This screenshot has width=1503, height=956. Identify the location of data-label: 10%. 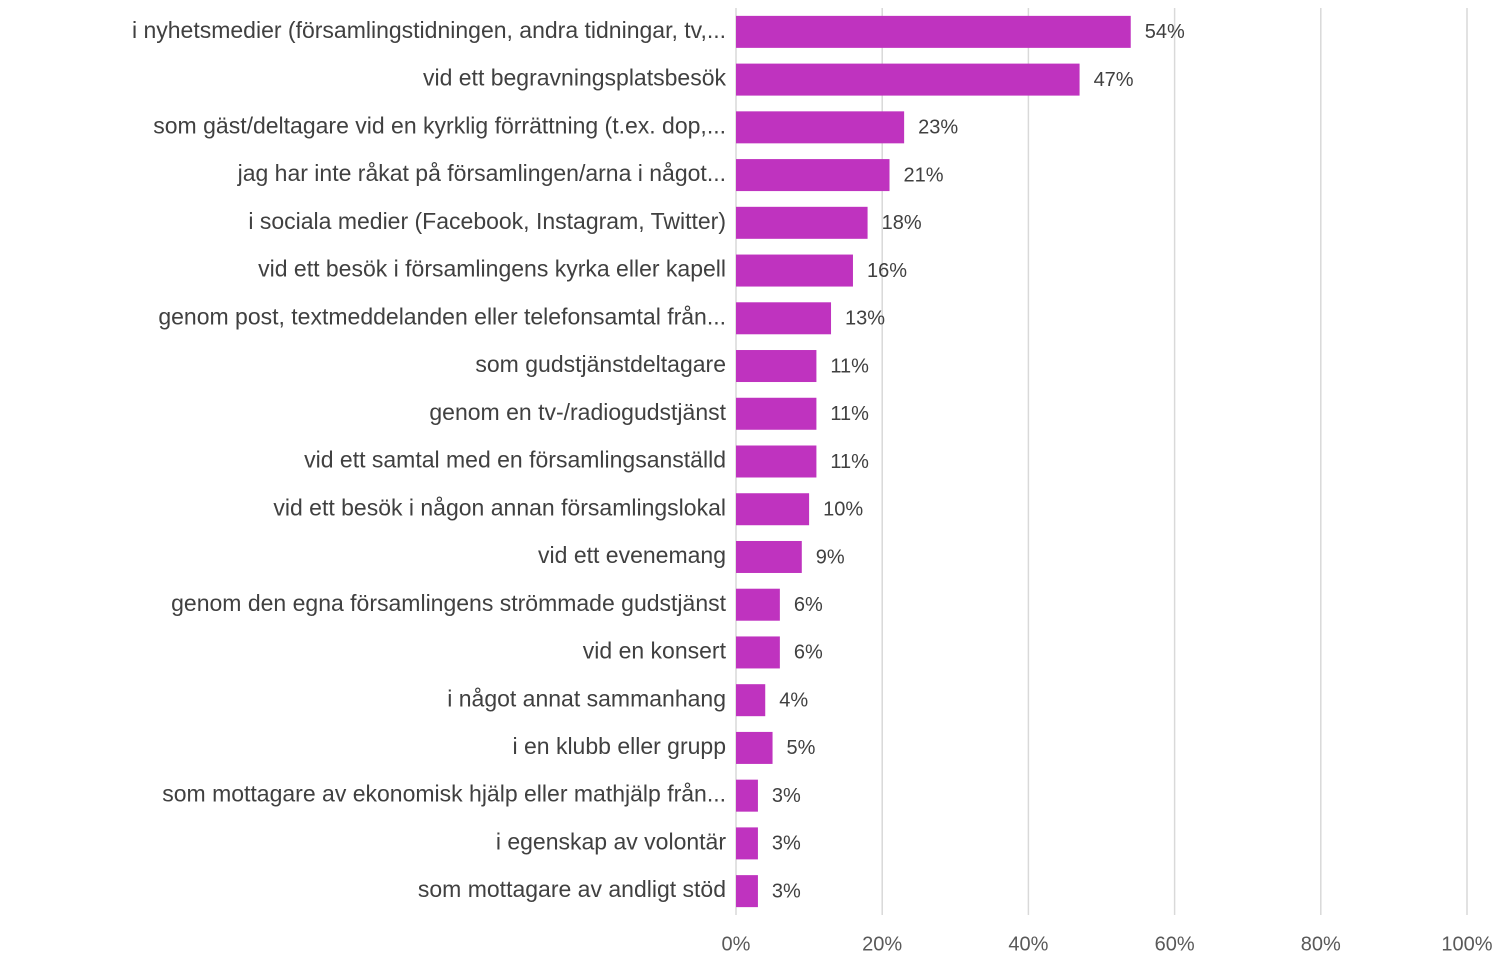
(843, 510).